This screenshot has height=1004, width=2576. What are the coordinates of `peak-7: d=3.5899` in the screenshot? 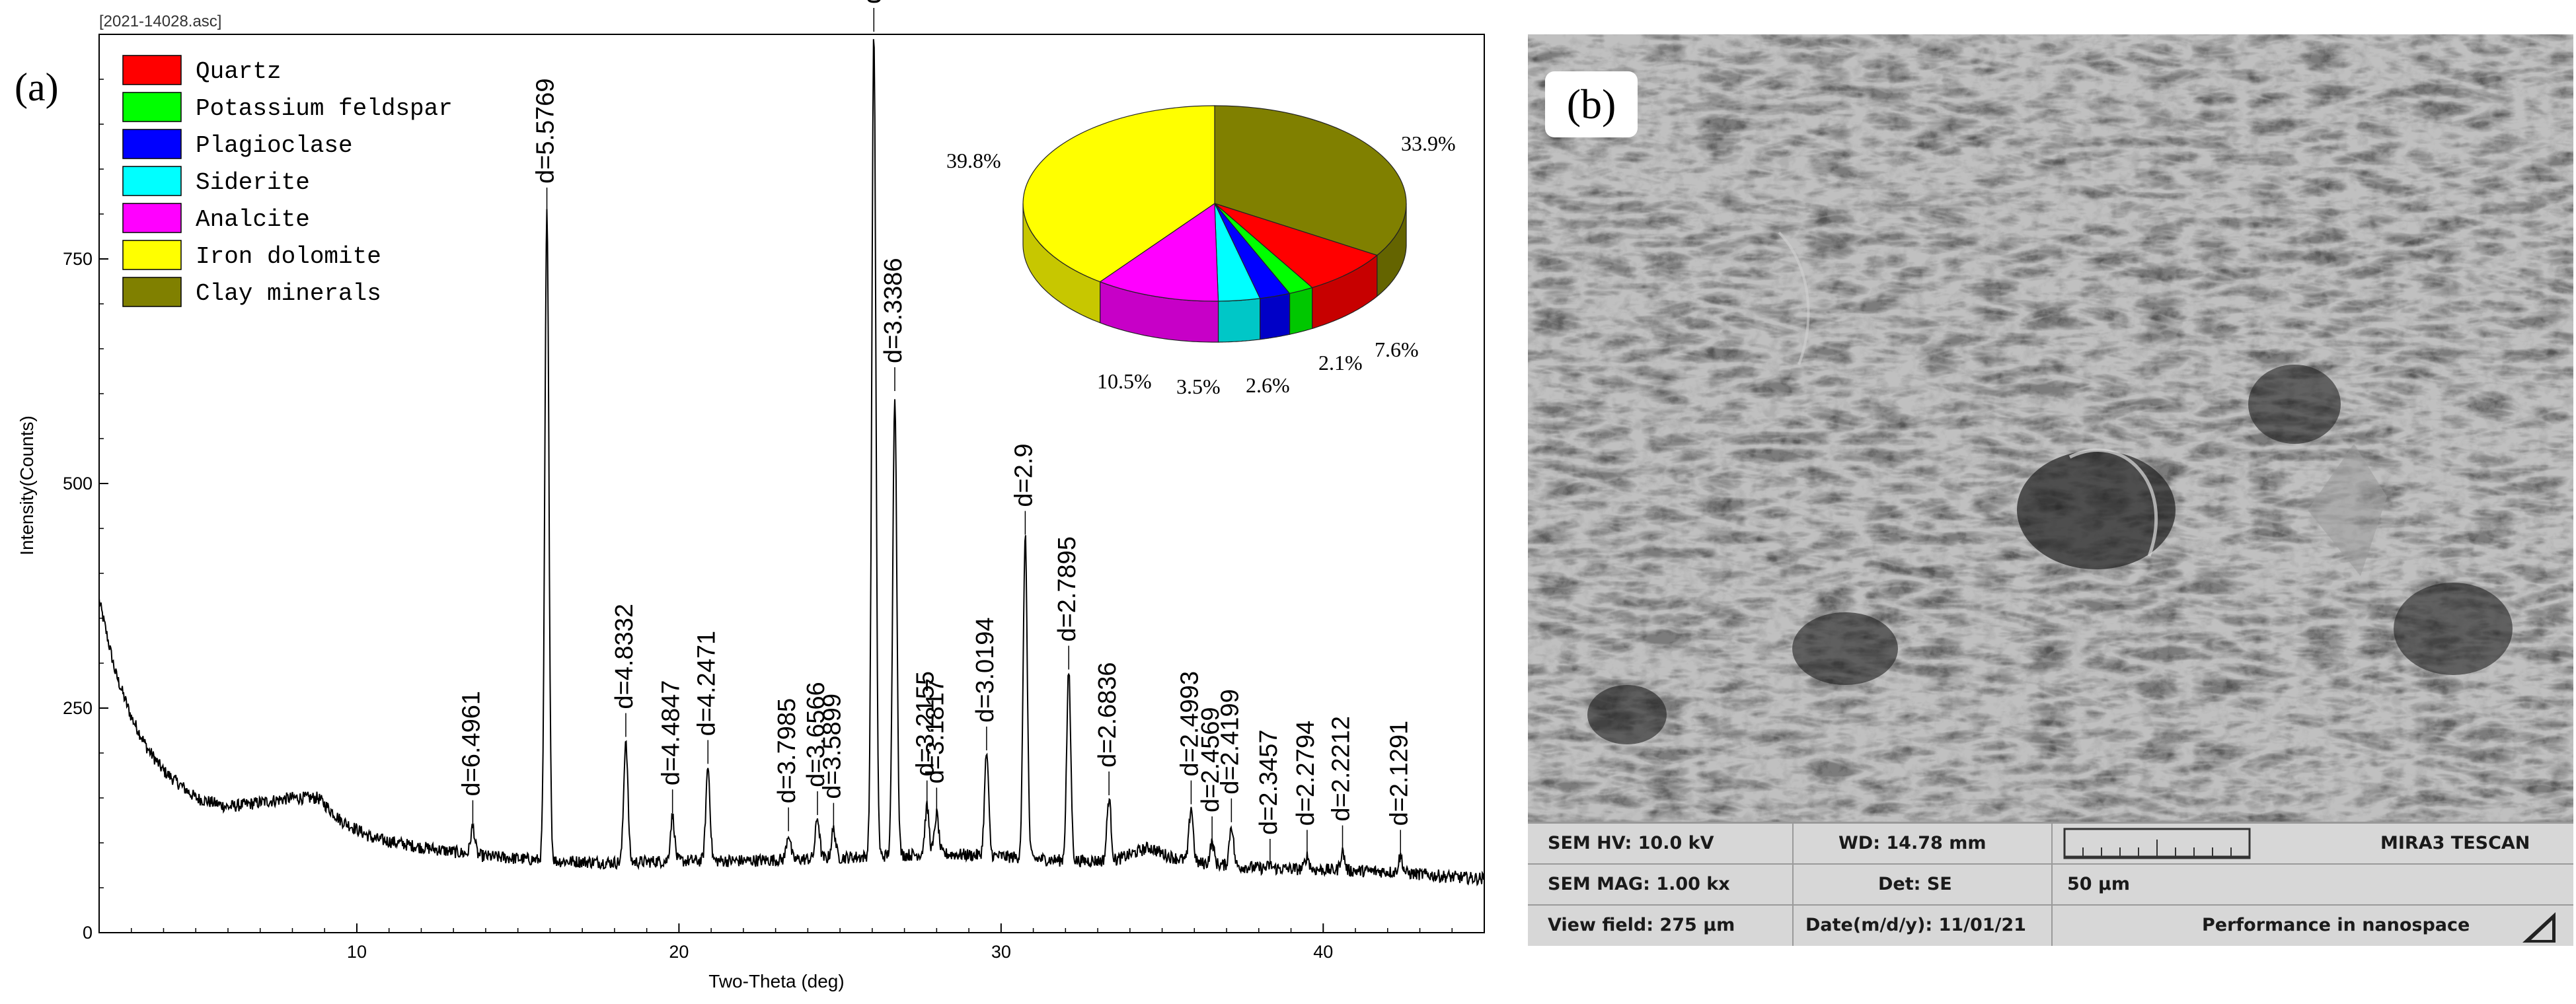 It's located at (832, 760).